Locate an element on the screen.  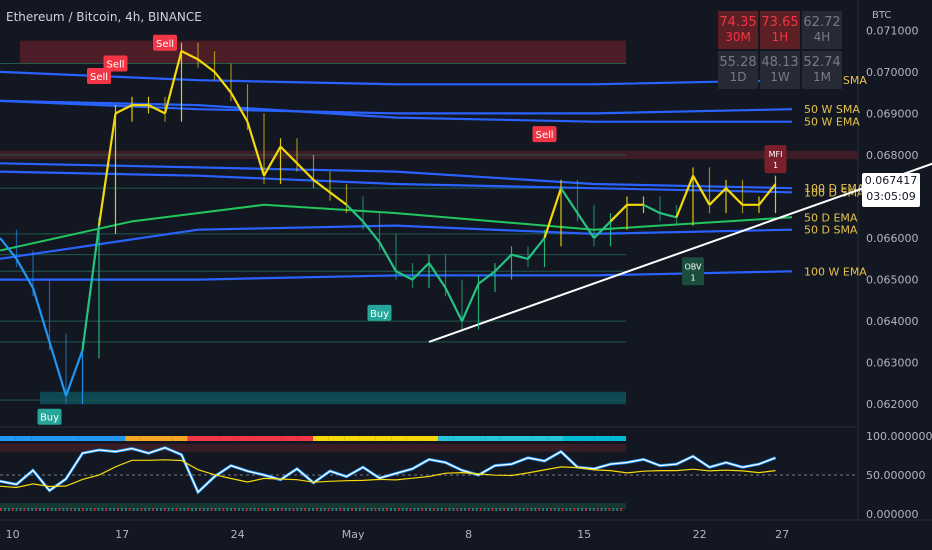
ma-label-4: 100 D SMA is located at coordinates (834, 192).